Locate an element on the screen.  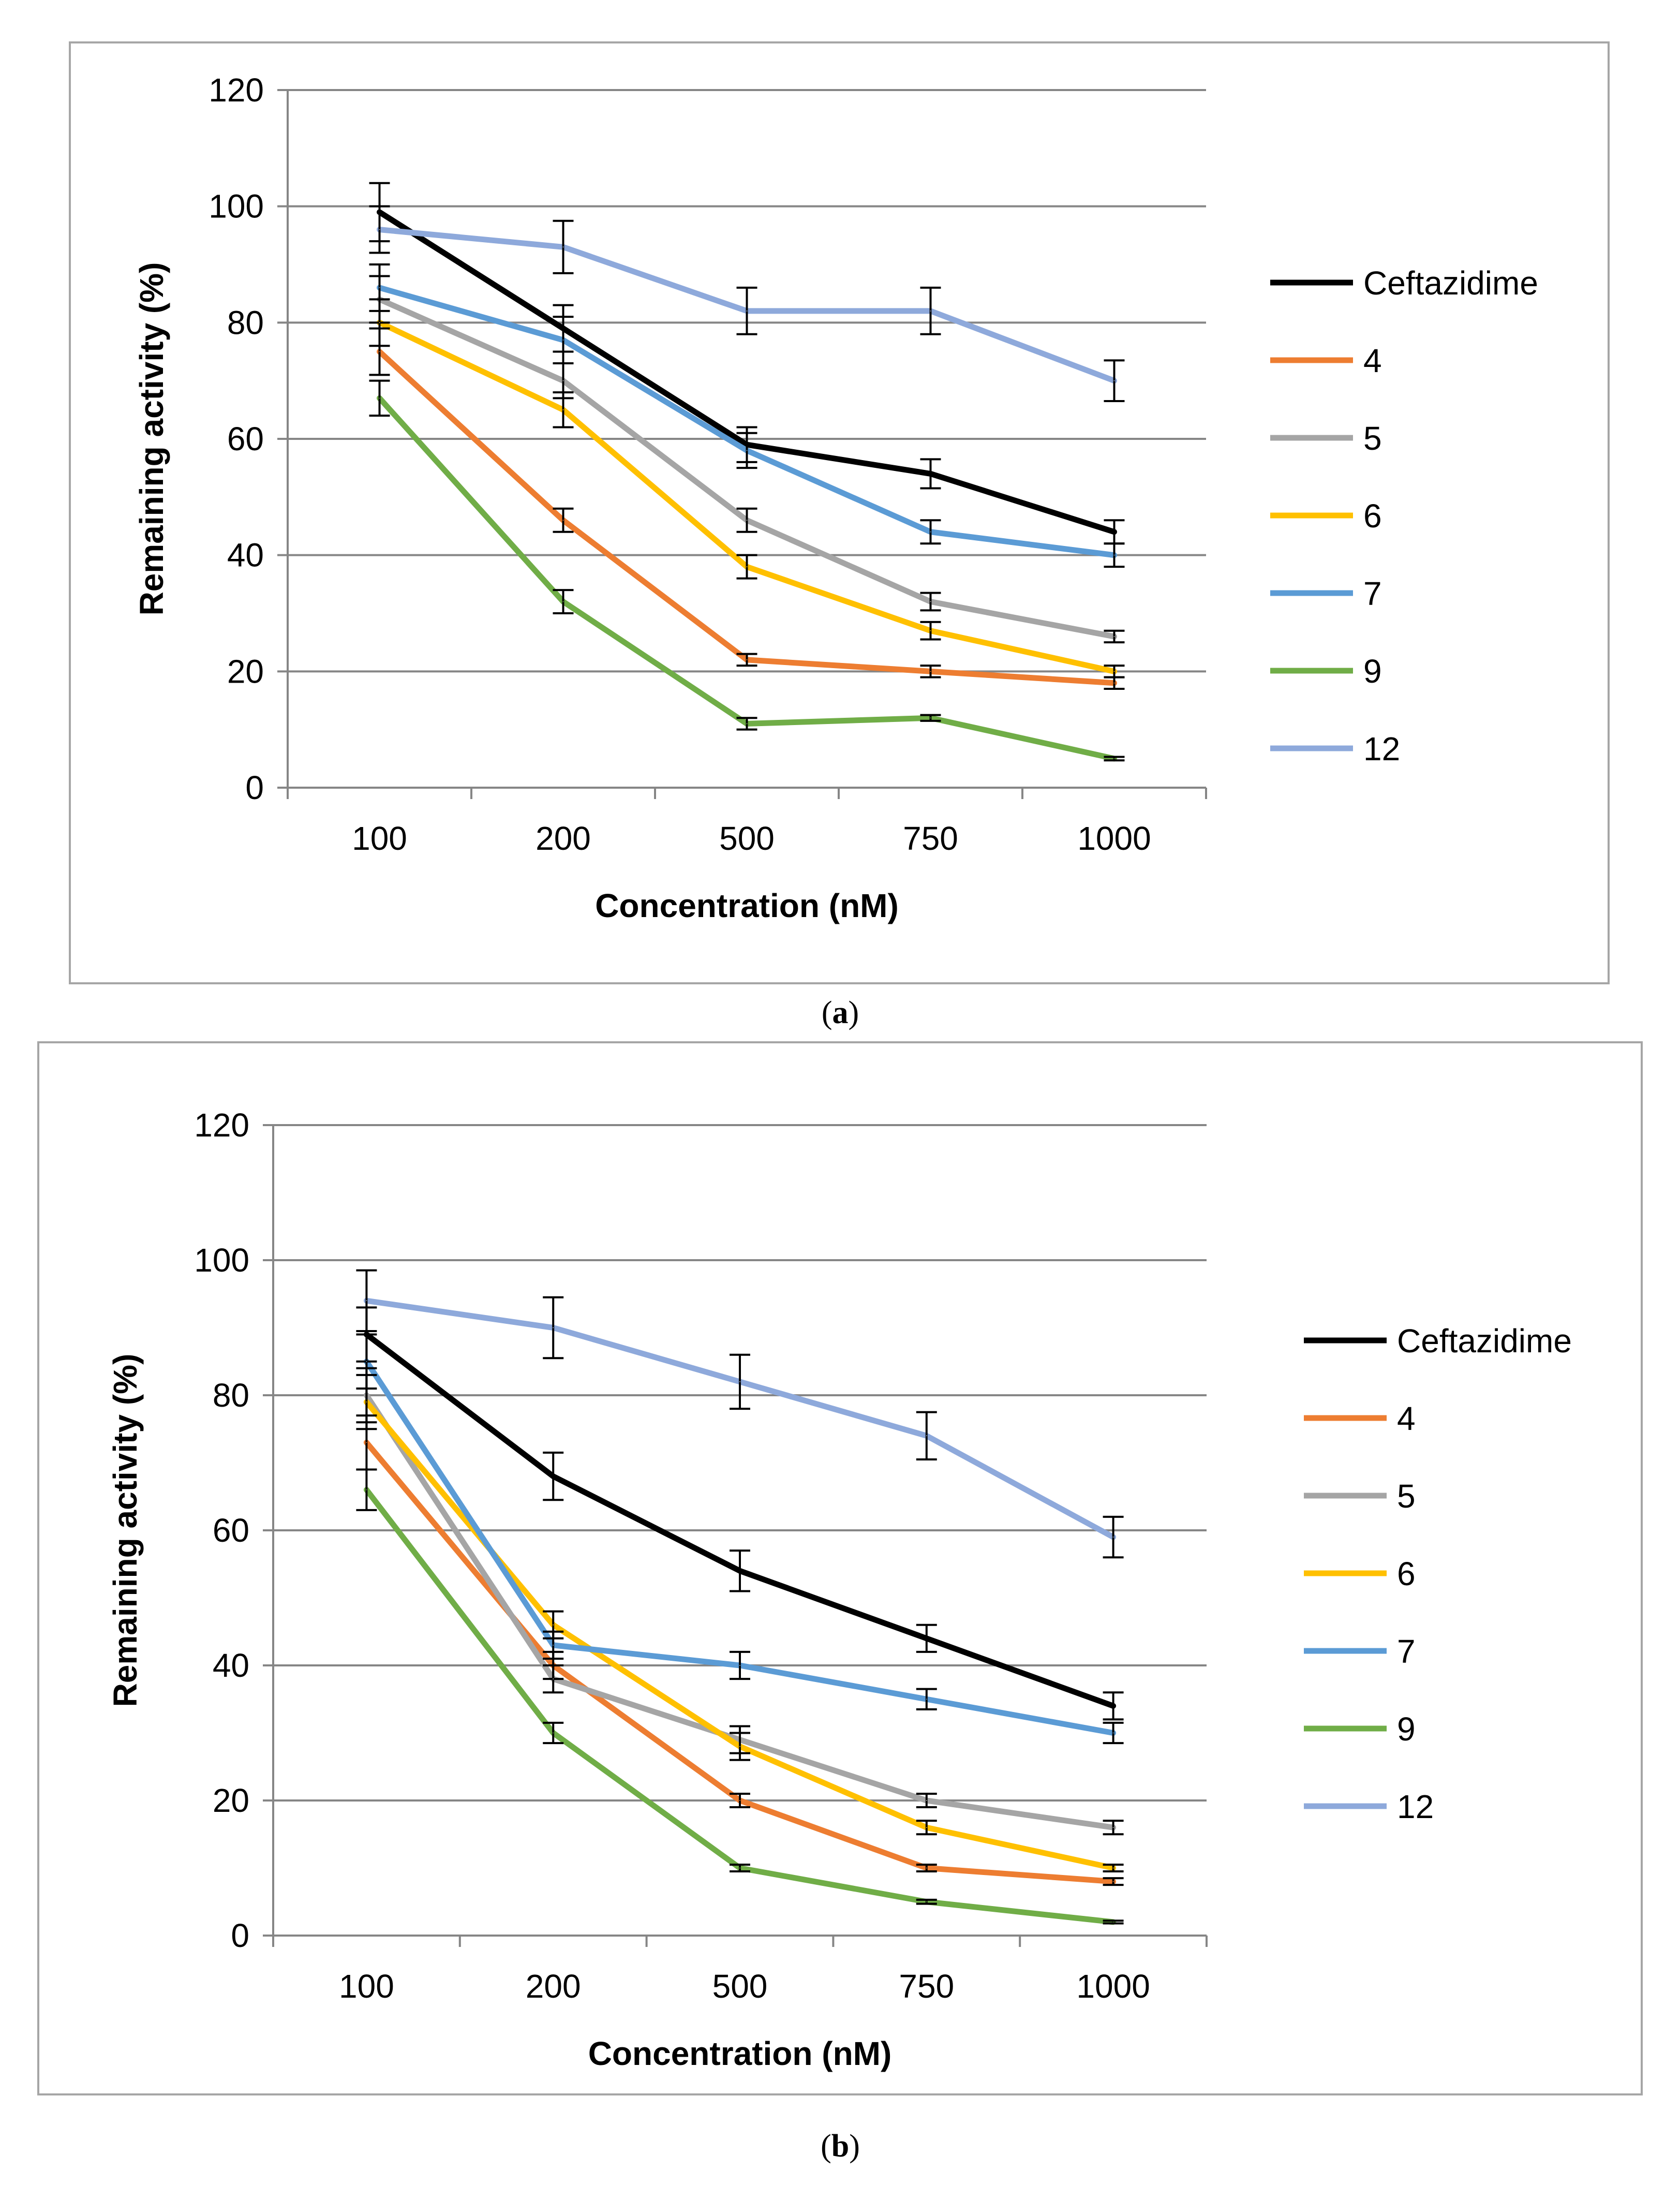
chart-b-ytick-label-0: 0 is located at coordinates (240, 1935).